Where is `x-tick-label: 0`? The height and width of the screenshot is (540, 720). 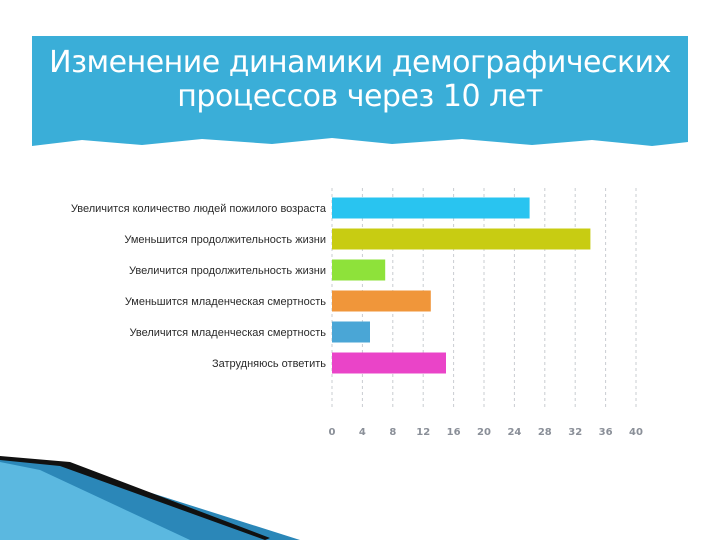 x-tick-label: 0 is located at coordinates (332, 432).